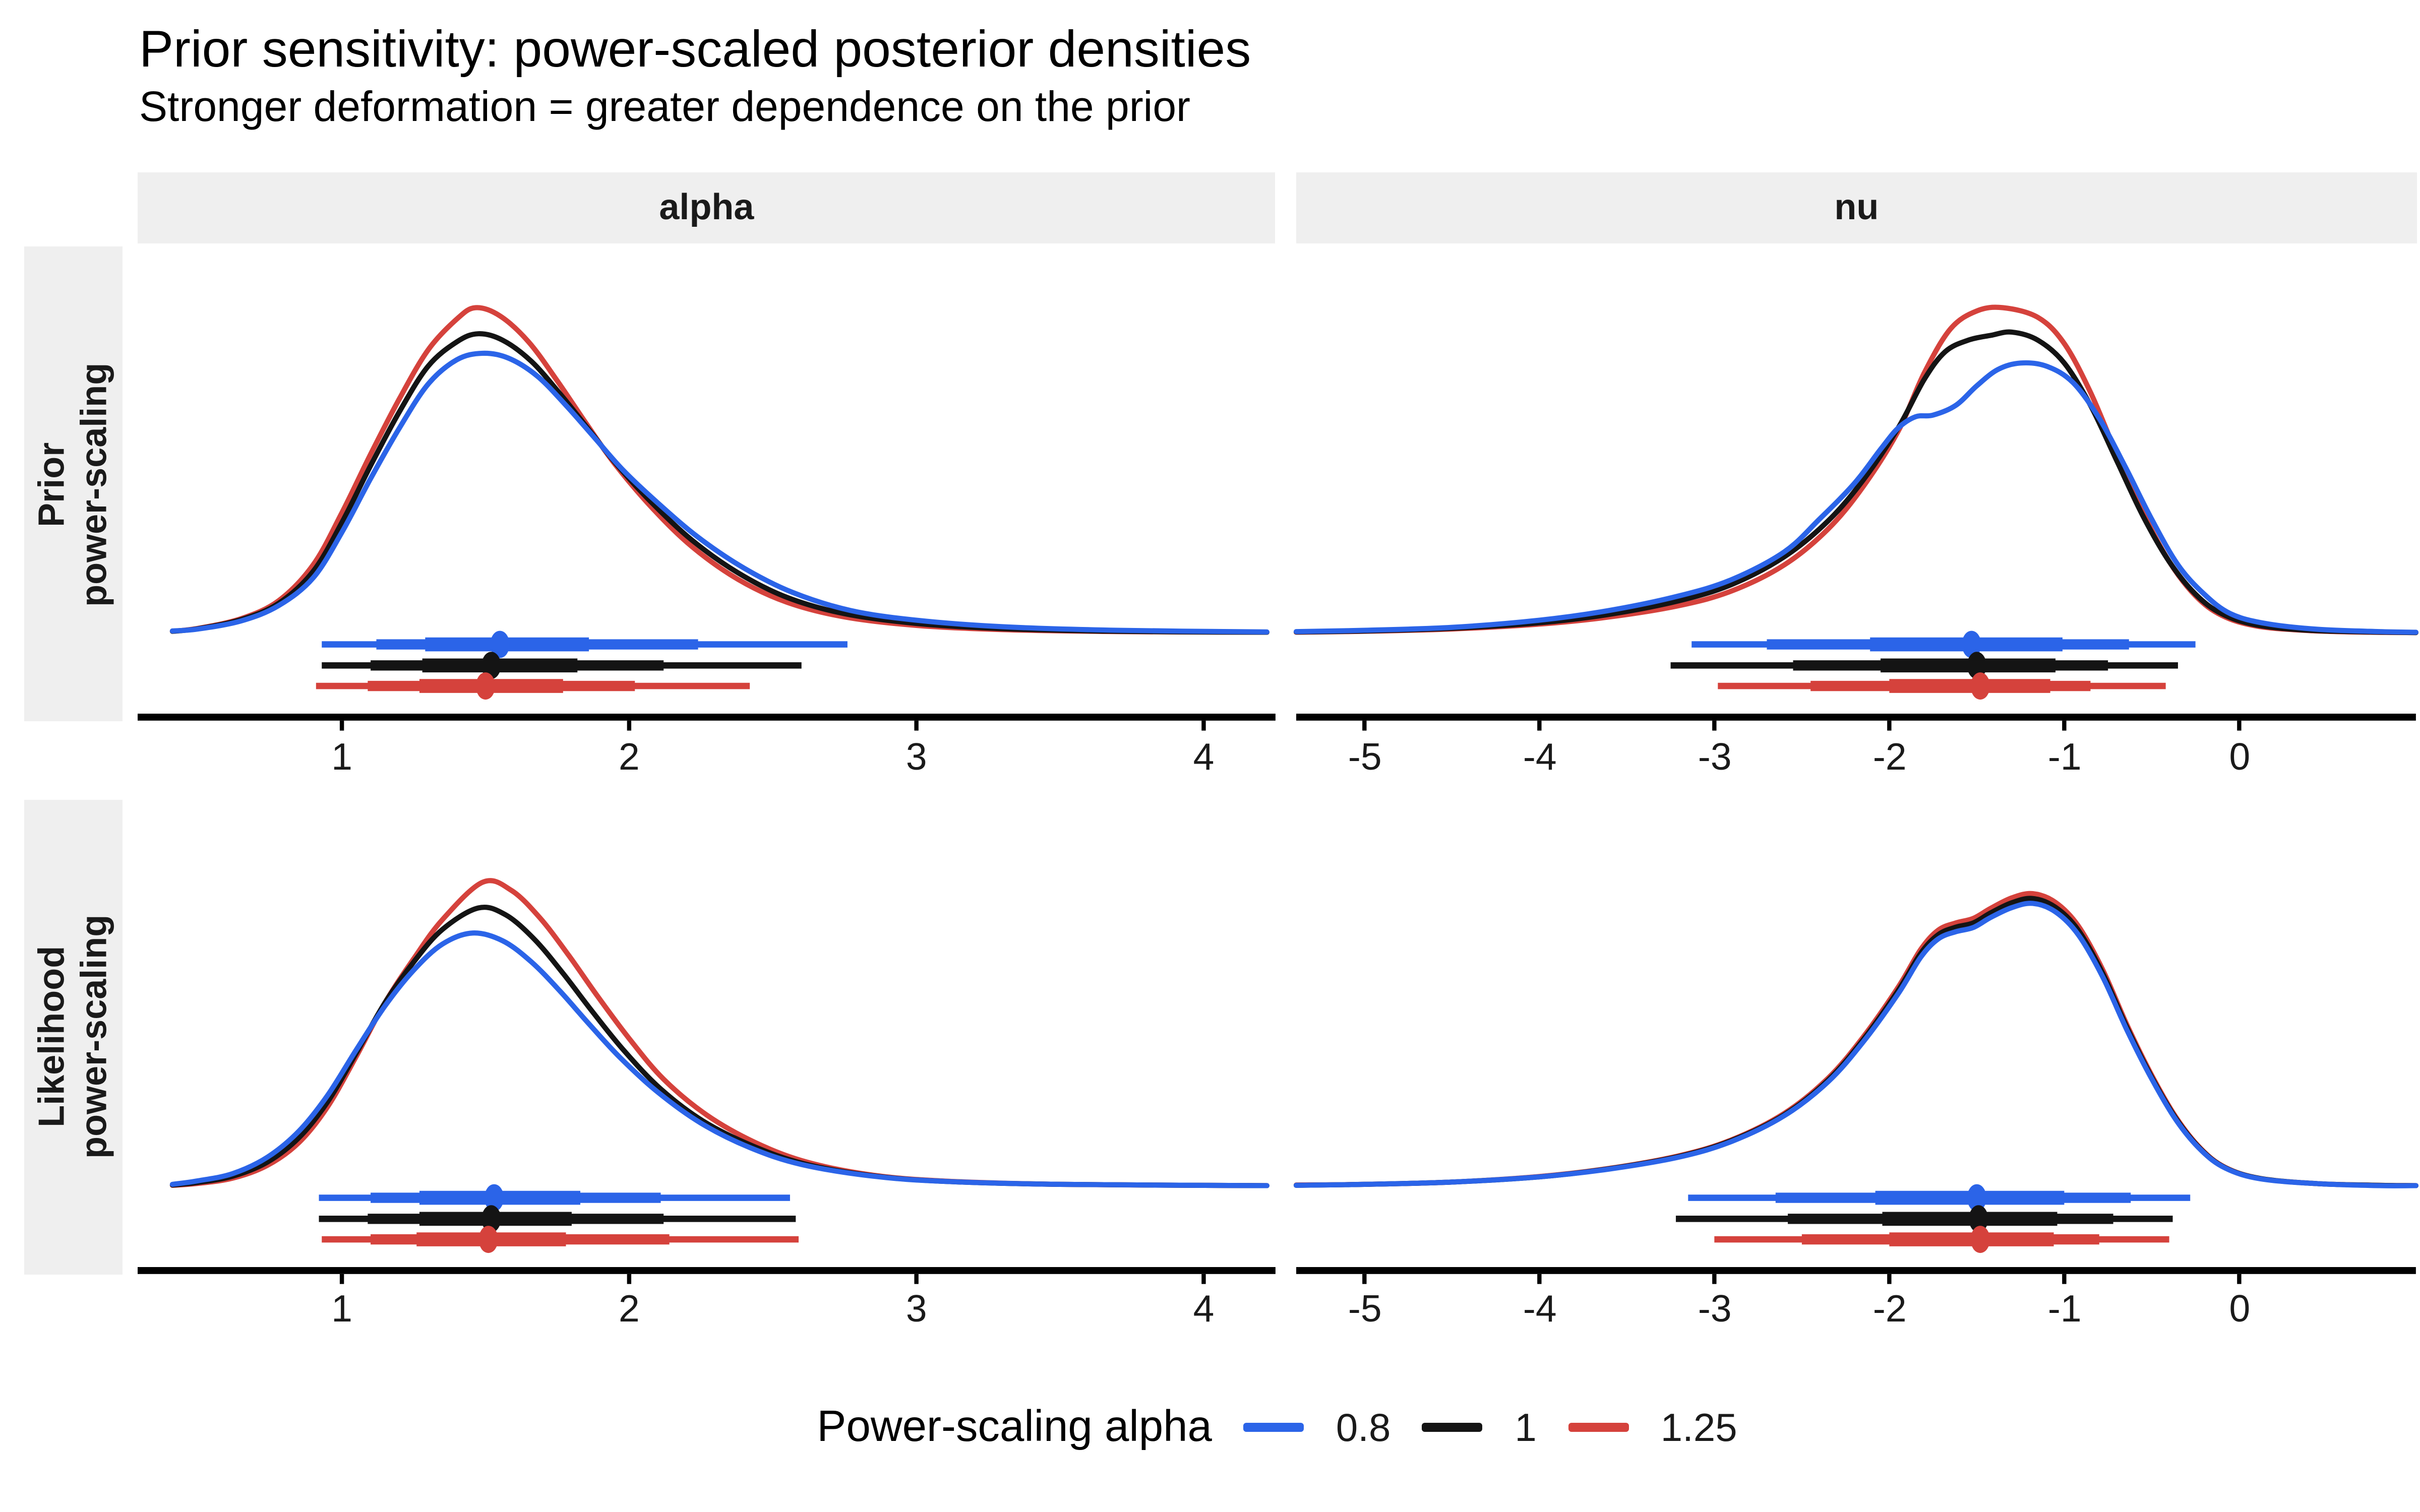  I want to click on x-axis-label-likelihood-alpha-2: 2, so click(629, 1309).